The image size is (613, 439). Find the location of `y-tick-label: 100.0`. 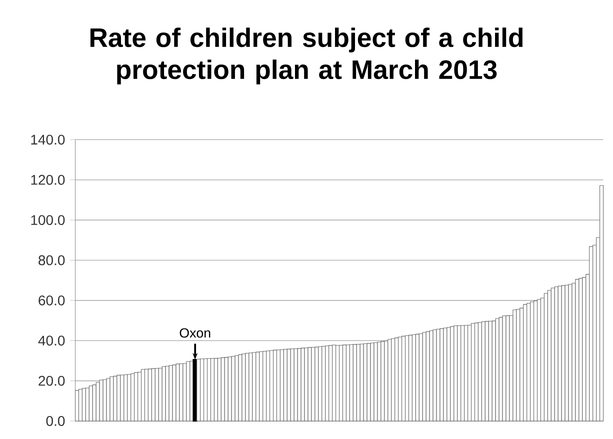

y-tick-label: 100.0 is located at coordinates (48, 220).